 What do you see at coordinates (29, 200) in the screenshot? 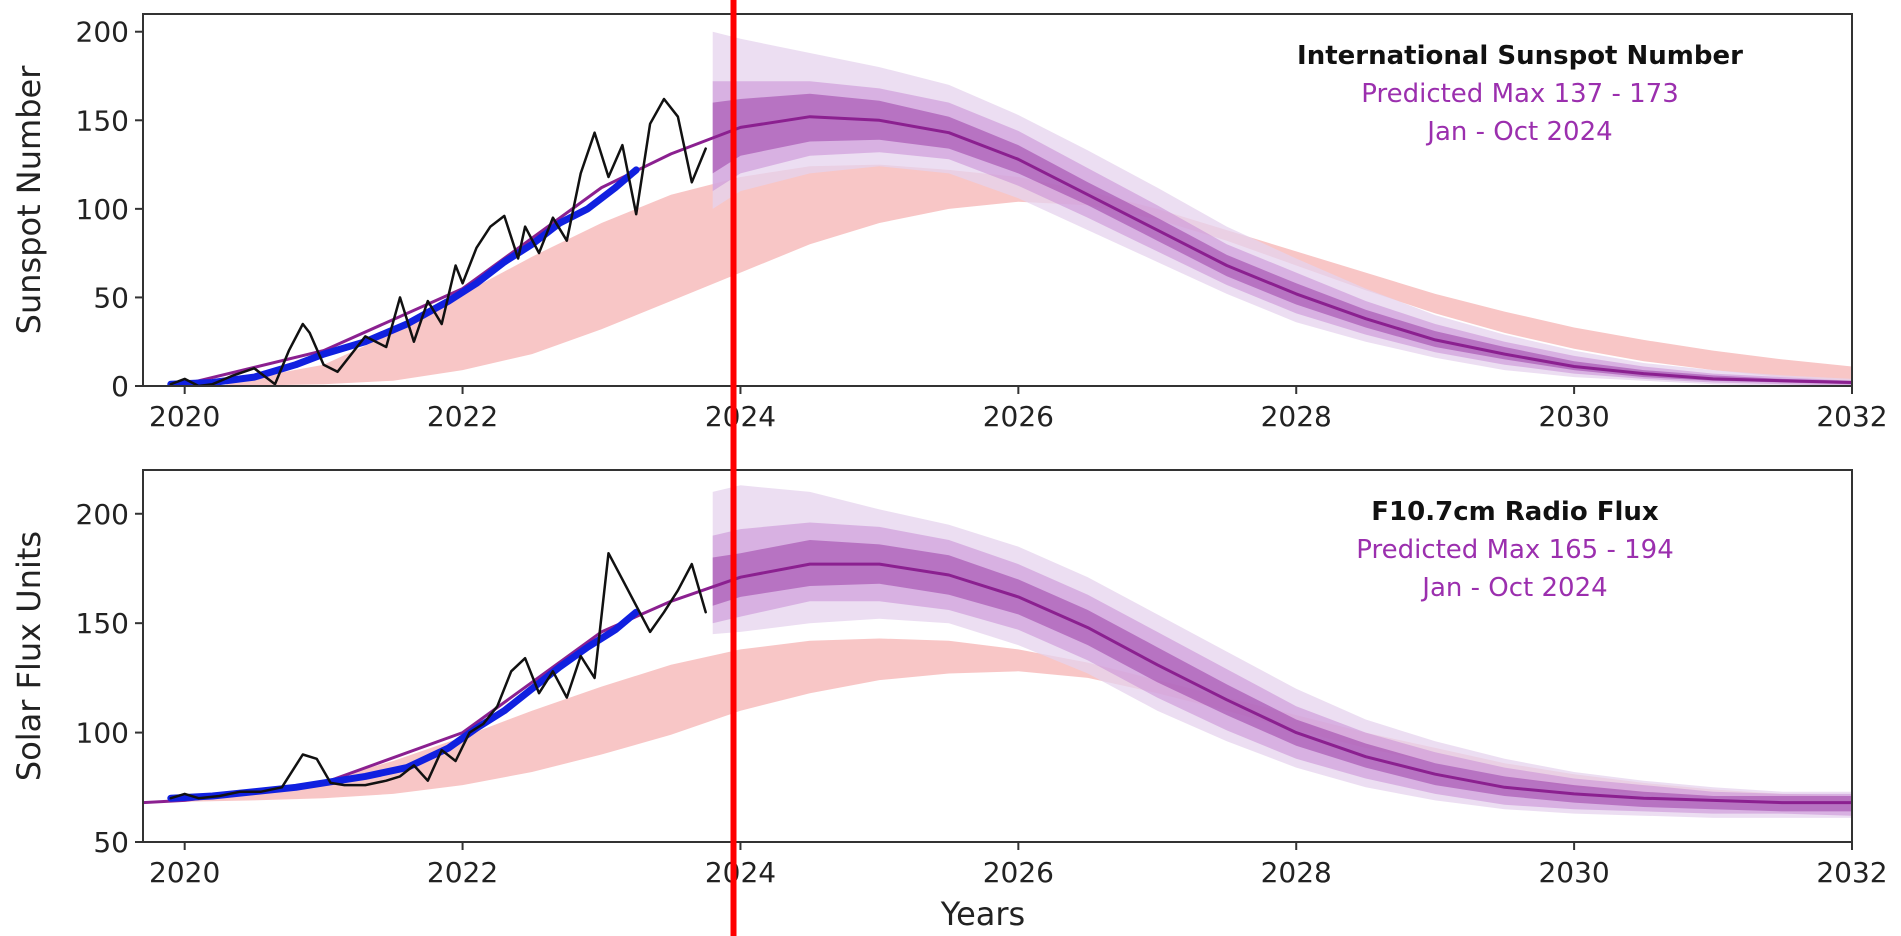
I see `y-axis-label: Sunspot Number` at bounding box center [29, 200].